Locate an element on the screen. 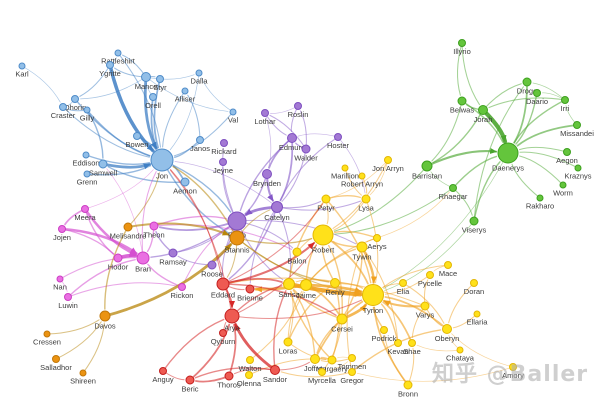  node-val is located at coordinates (233, 112).